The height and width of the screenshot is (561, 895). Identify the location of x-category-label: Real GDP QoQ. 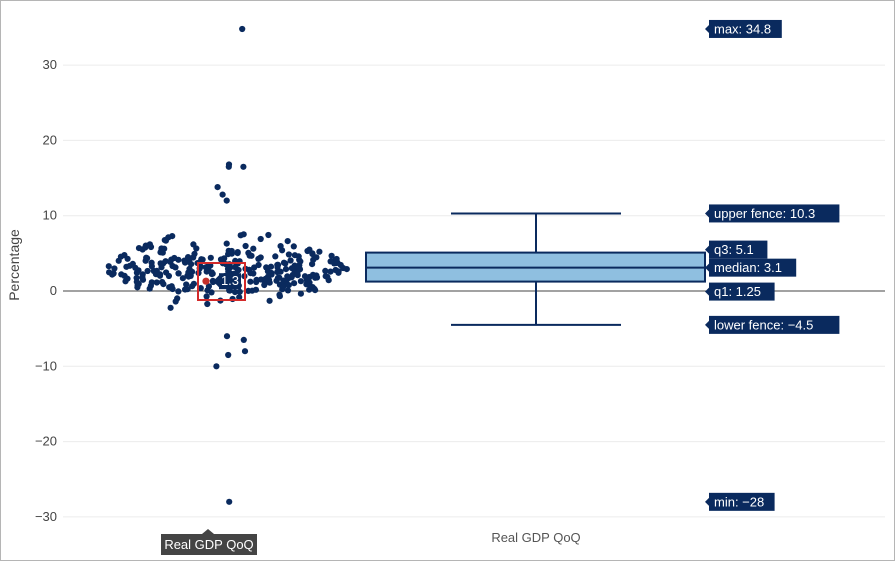
(535, 537).